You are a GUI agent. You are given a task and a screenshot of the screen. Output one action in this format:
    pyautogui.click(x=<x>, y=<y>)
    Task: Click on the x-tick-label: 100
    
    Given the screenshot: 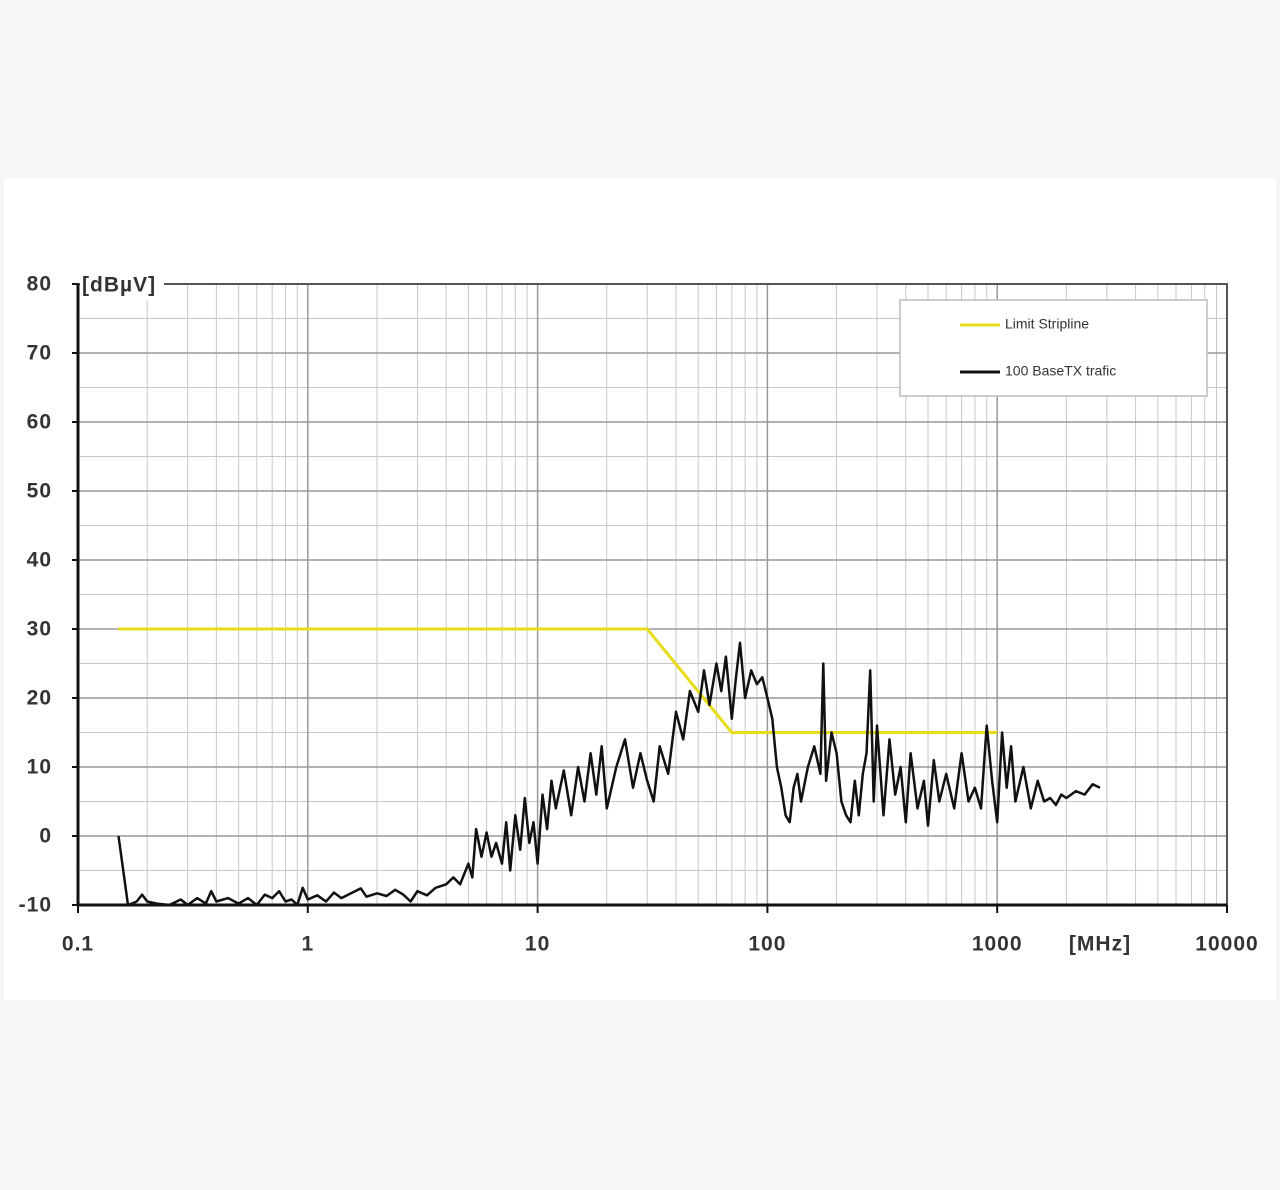 What is the action you would take?
    pyautogui.click(x=767, y=944)
    